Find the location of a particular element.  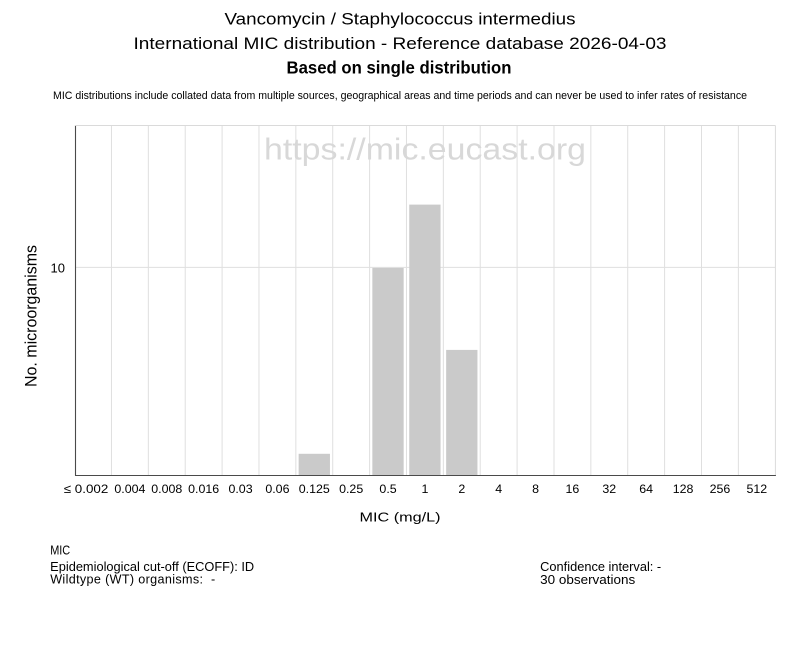

svg-text:Epidemiological cut-off (ECOFF: Epidemiological cut-off (ECOFF): ID is located at coordinates (152, 567).